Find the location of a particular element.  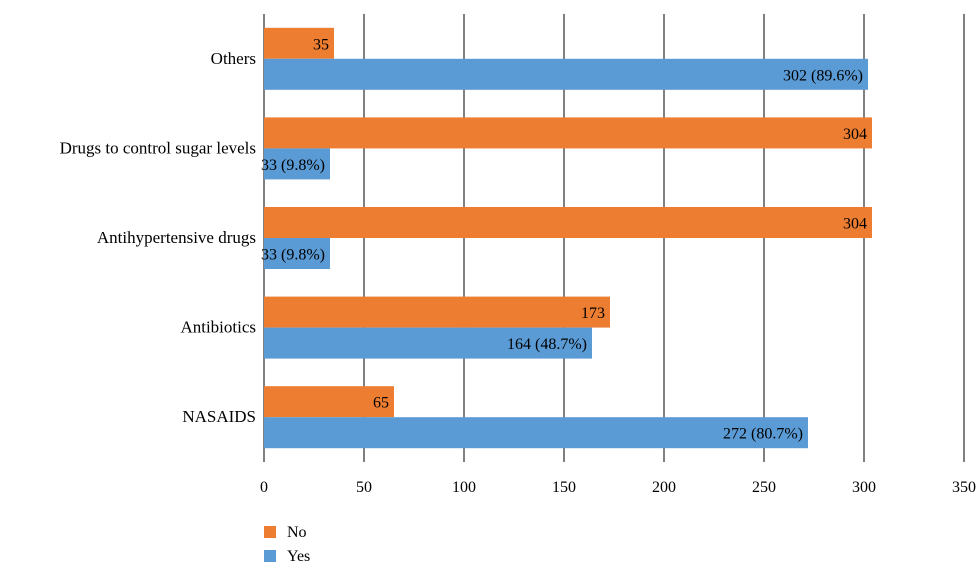

bar-data-label: 65 is located at coordinates (381, 403).